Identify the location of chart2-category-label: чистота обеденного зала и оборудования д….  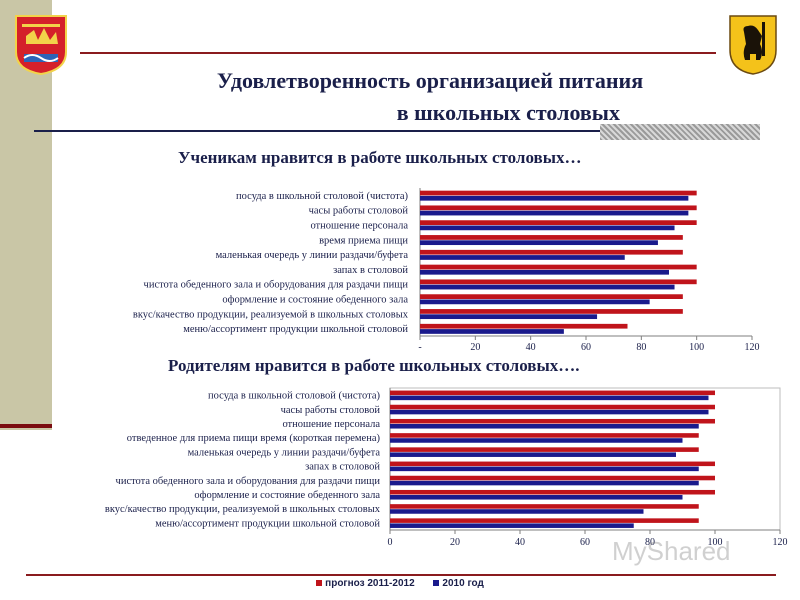
(248, 481).